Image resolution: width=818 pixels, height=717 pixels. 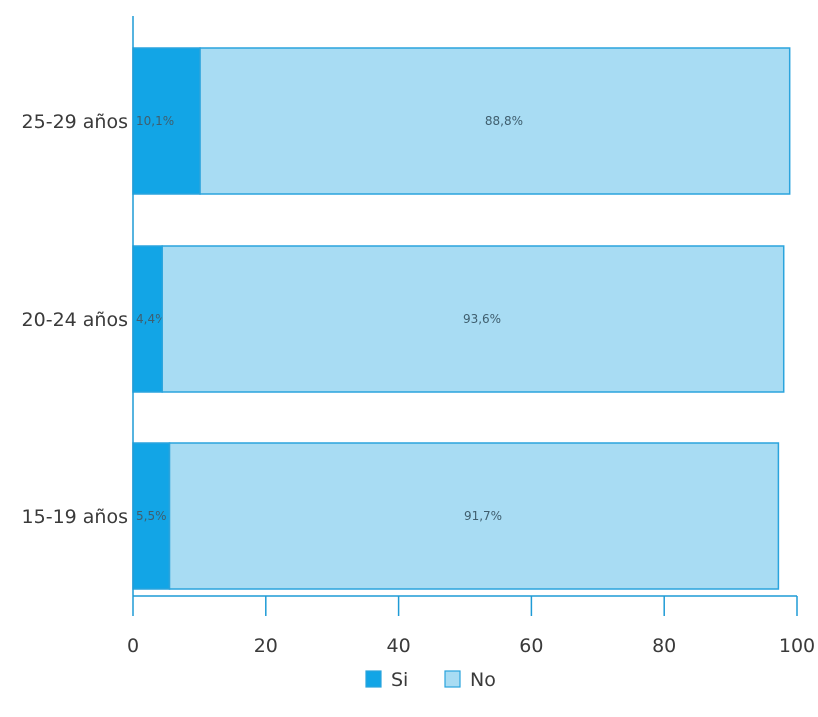 What do you see at coordinates (266, 646) in the screenshot?
I see `x-tick-label-1: 20` at bounding box center [266, 646].